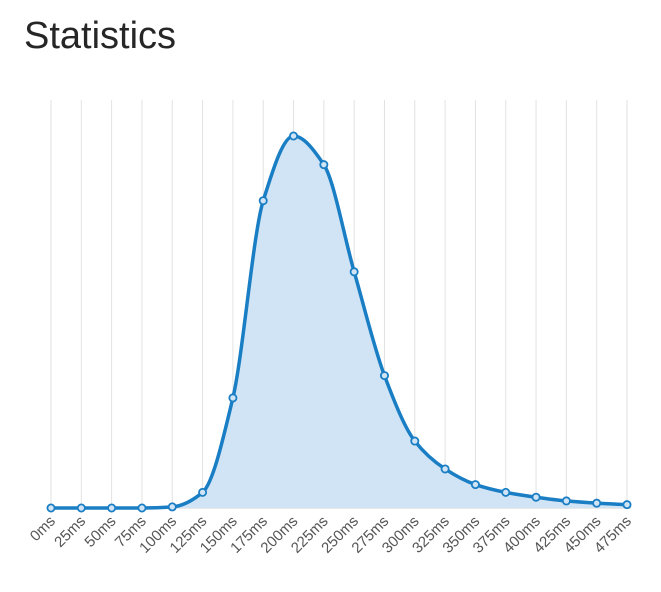 Image resolution: width=661 pixels, height=592 pixels. What do you see at coordinates (445, 469) in the screenshot?
I see `data-point-325ms` at bounding box center [445, 469].